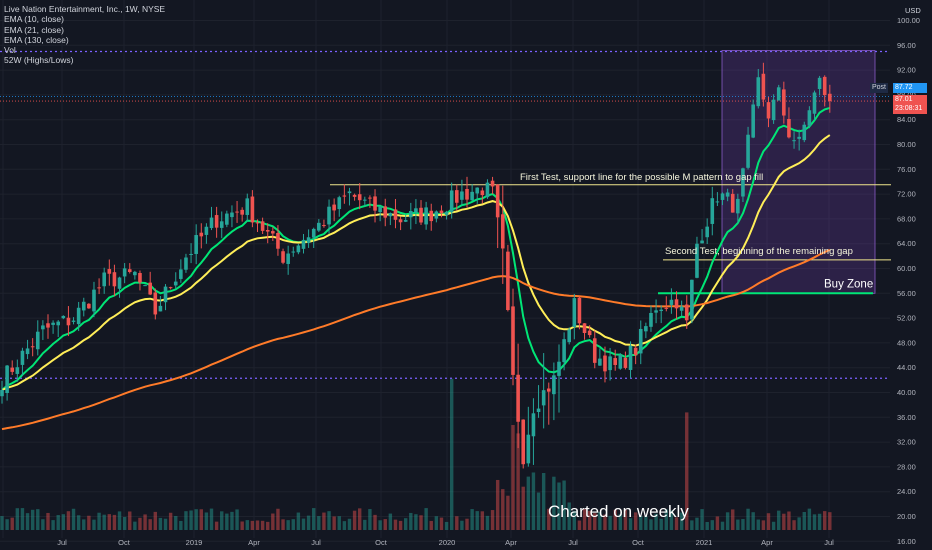  What do you see at coordinates (798, 172) in the screenshot?
I see `buy-zone-rect` at bounding box center [798, 172].